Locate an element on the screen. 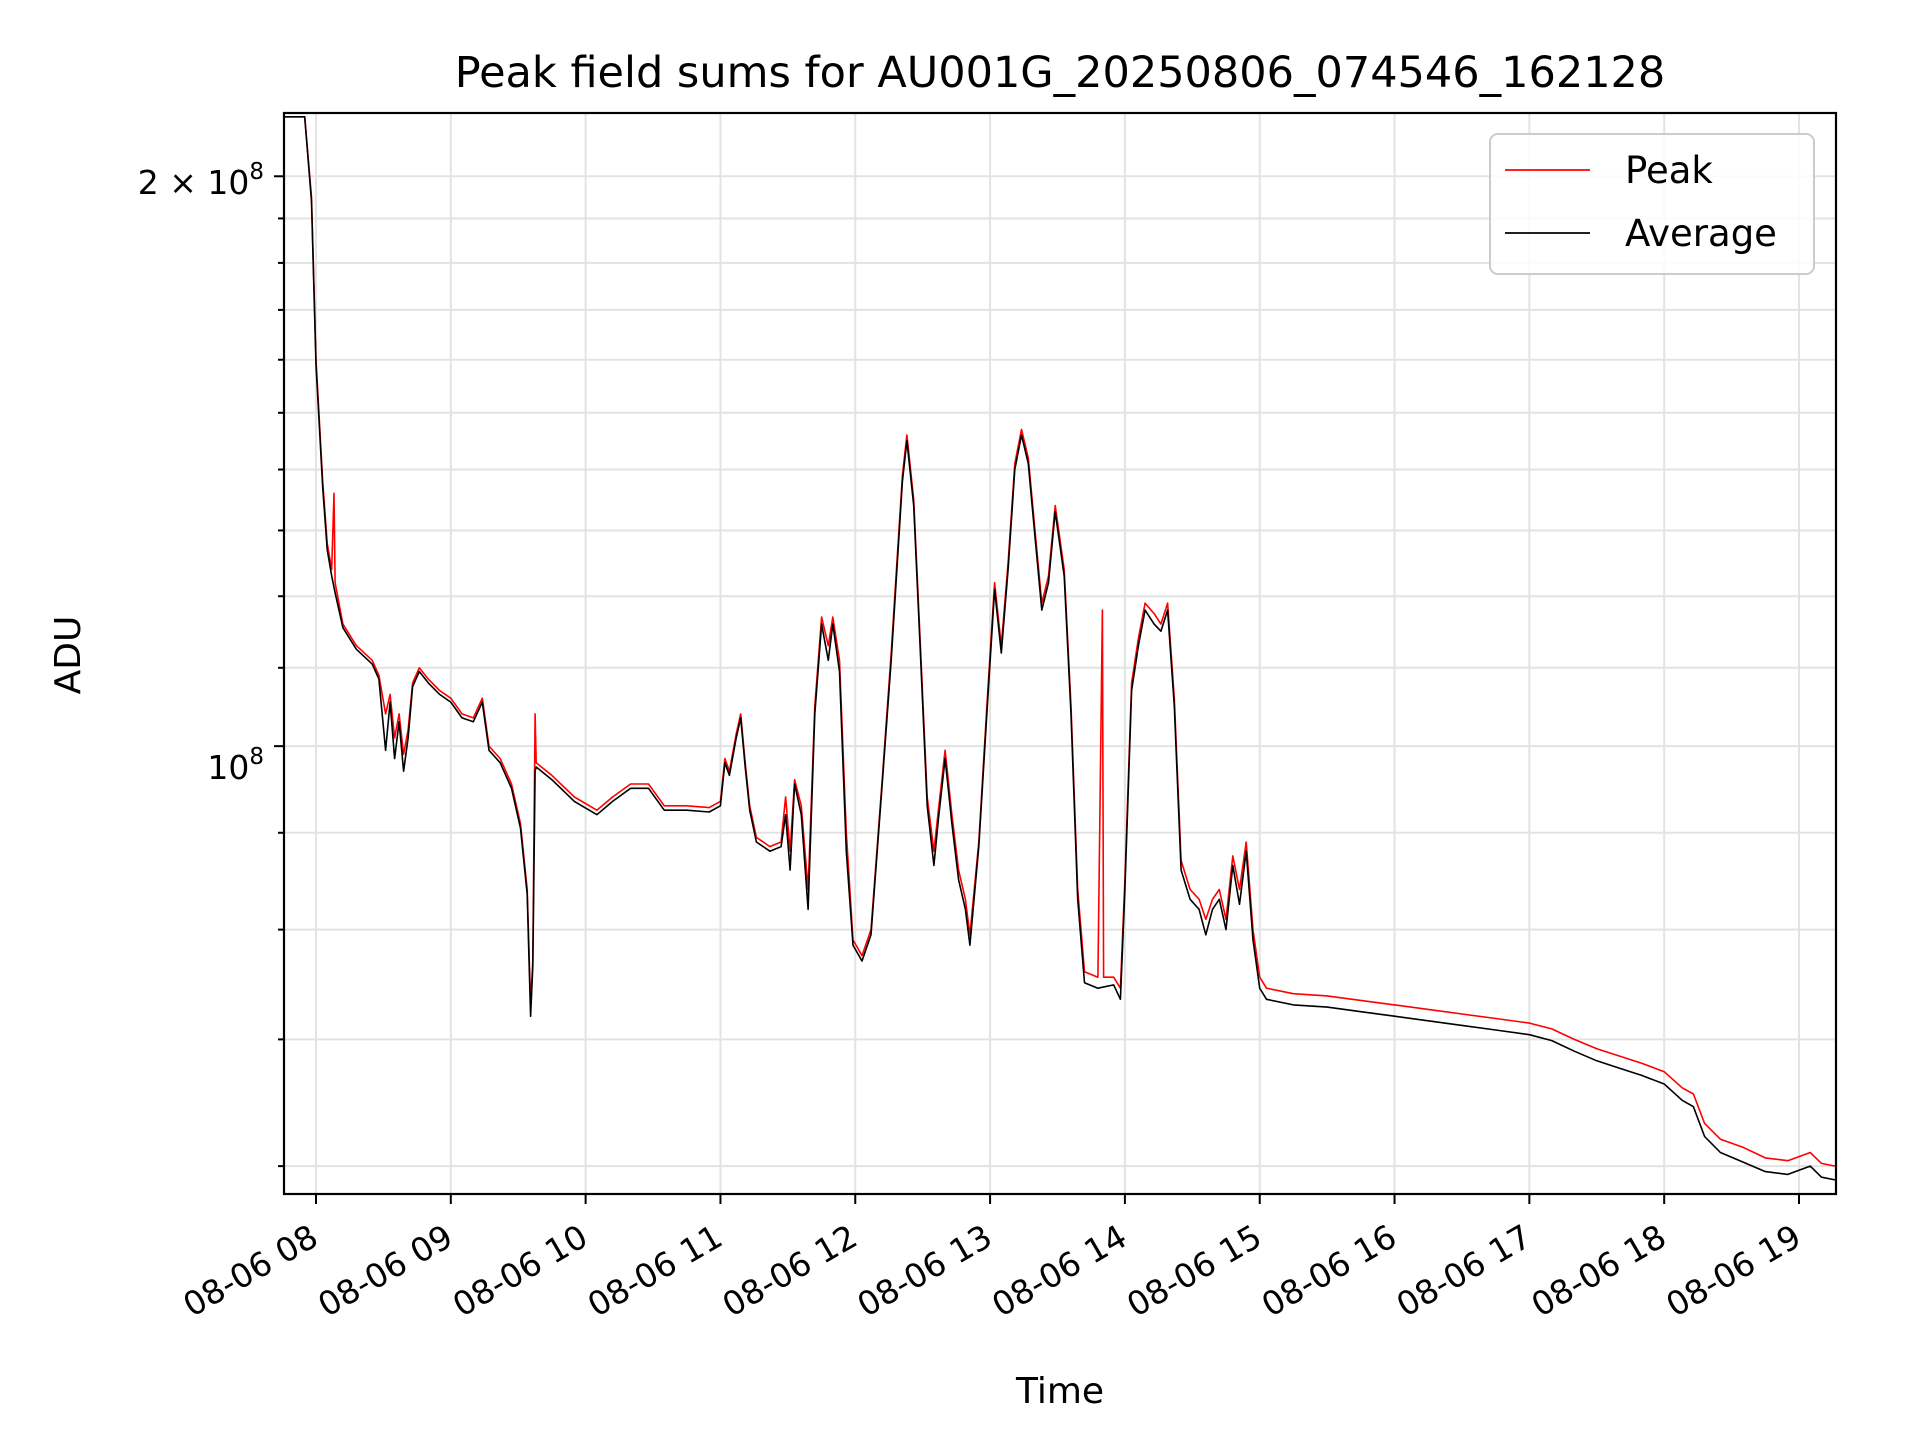 Image resolution: width=1920 pixels, height=1440 pixels. legend-label-peak: Peak is located at coordinates (1669, 170).